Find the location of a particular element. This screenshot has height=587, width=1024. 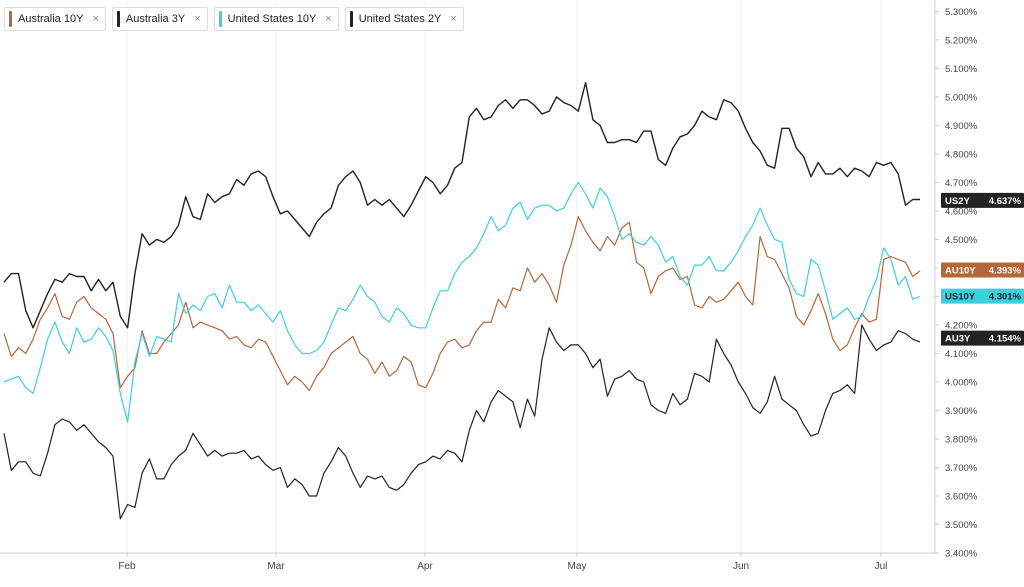

y-tick-label: 4.200% is located at coordinates (961, 325).